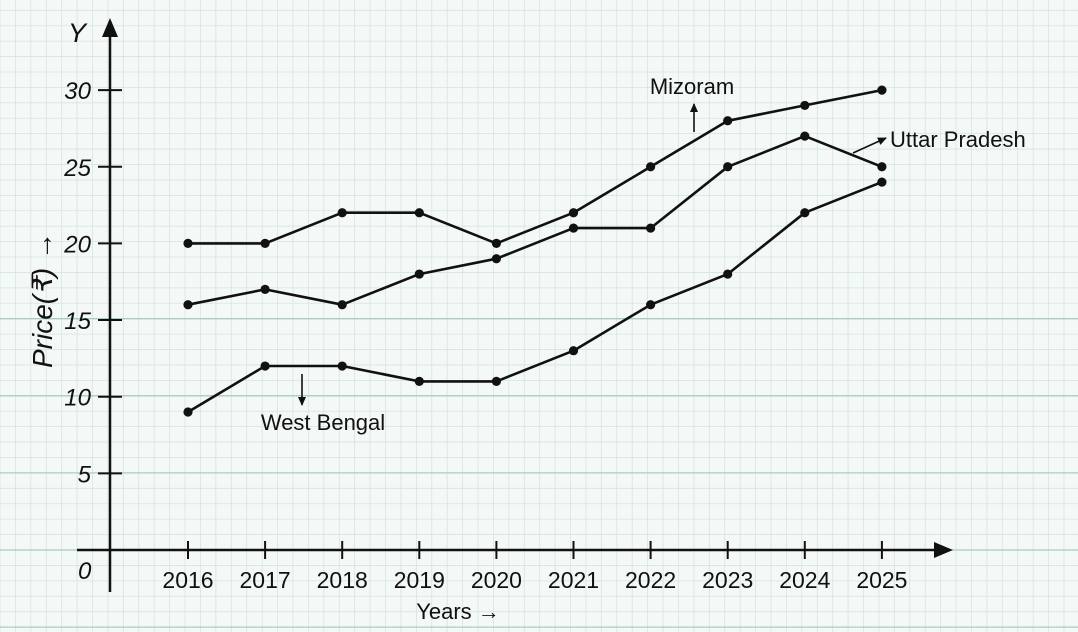 This screenshot has height=632, width=1078. Describe the element at coordinates (881, 580) in the screenshot. I see `x-tick-label: 2025` at that location.